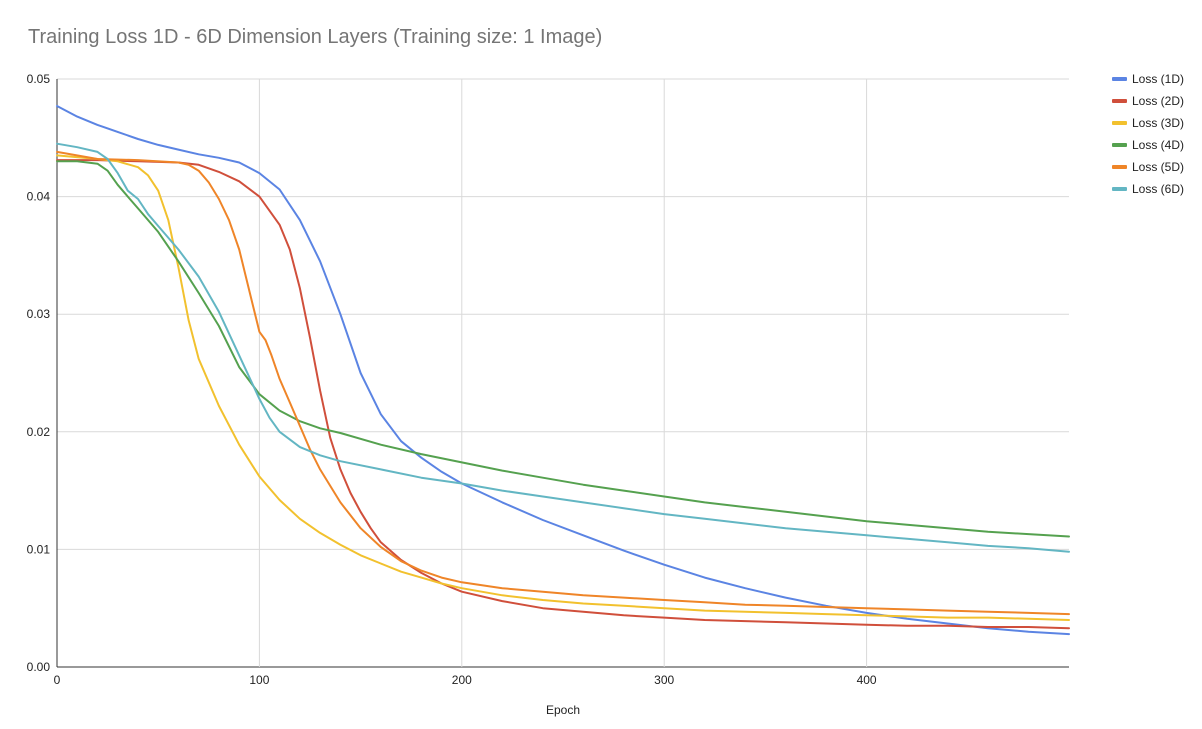  Describe the element at coordinates (563, 710) in the screenshot. I see `x-axis-title: Epoch` at that location.